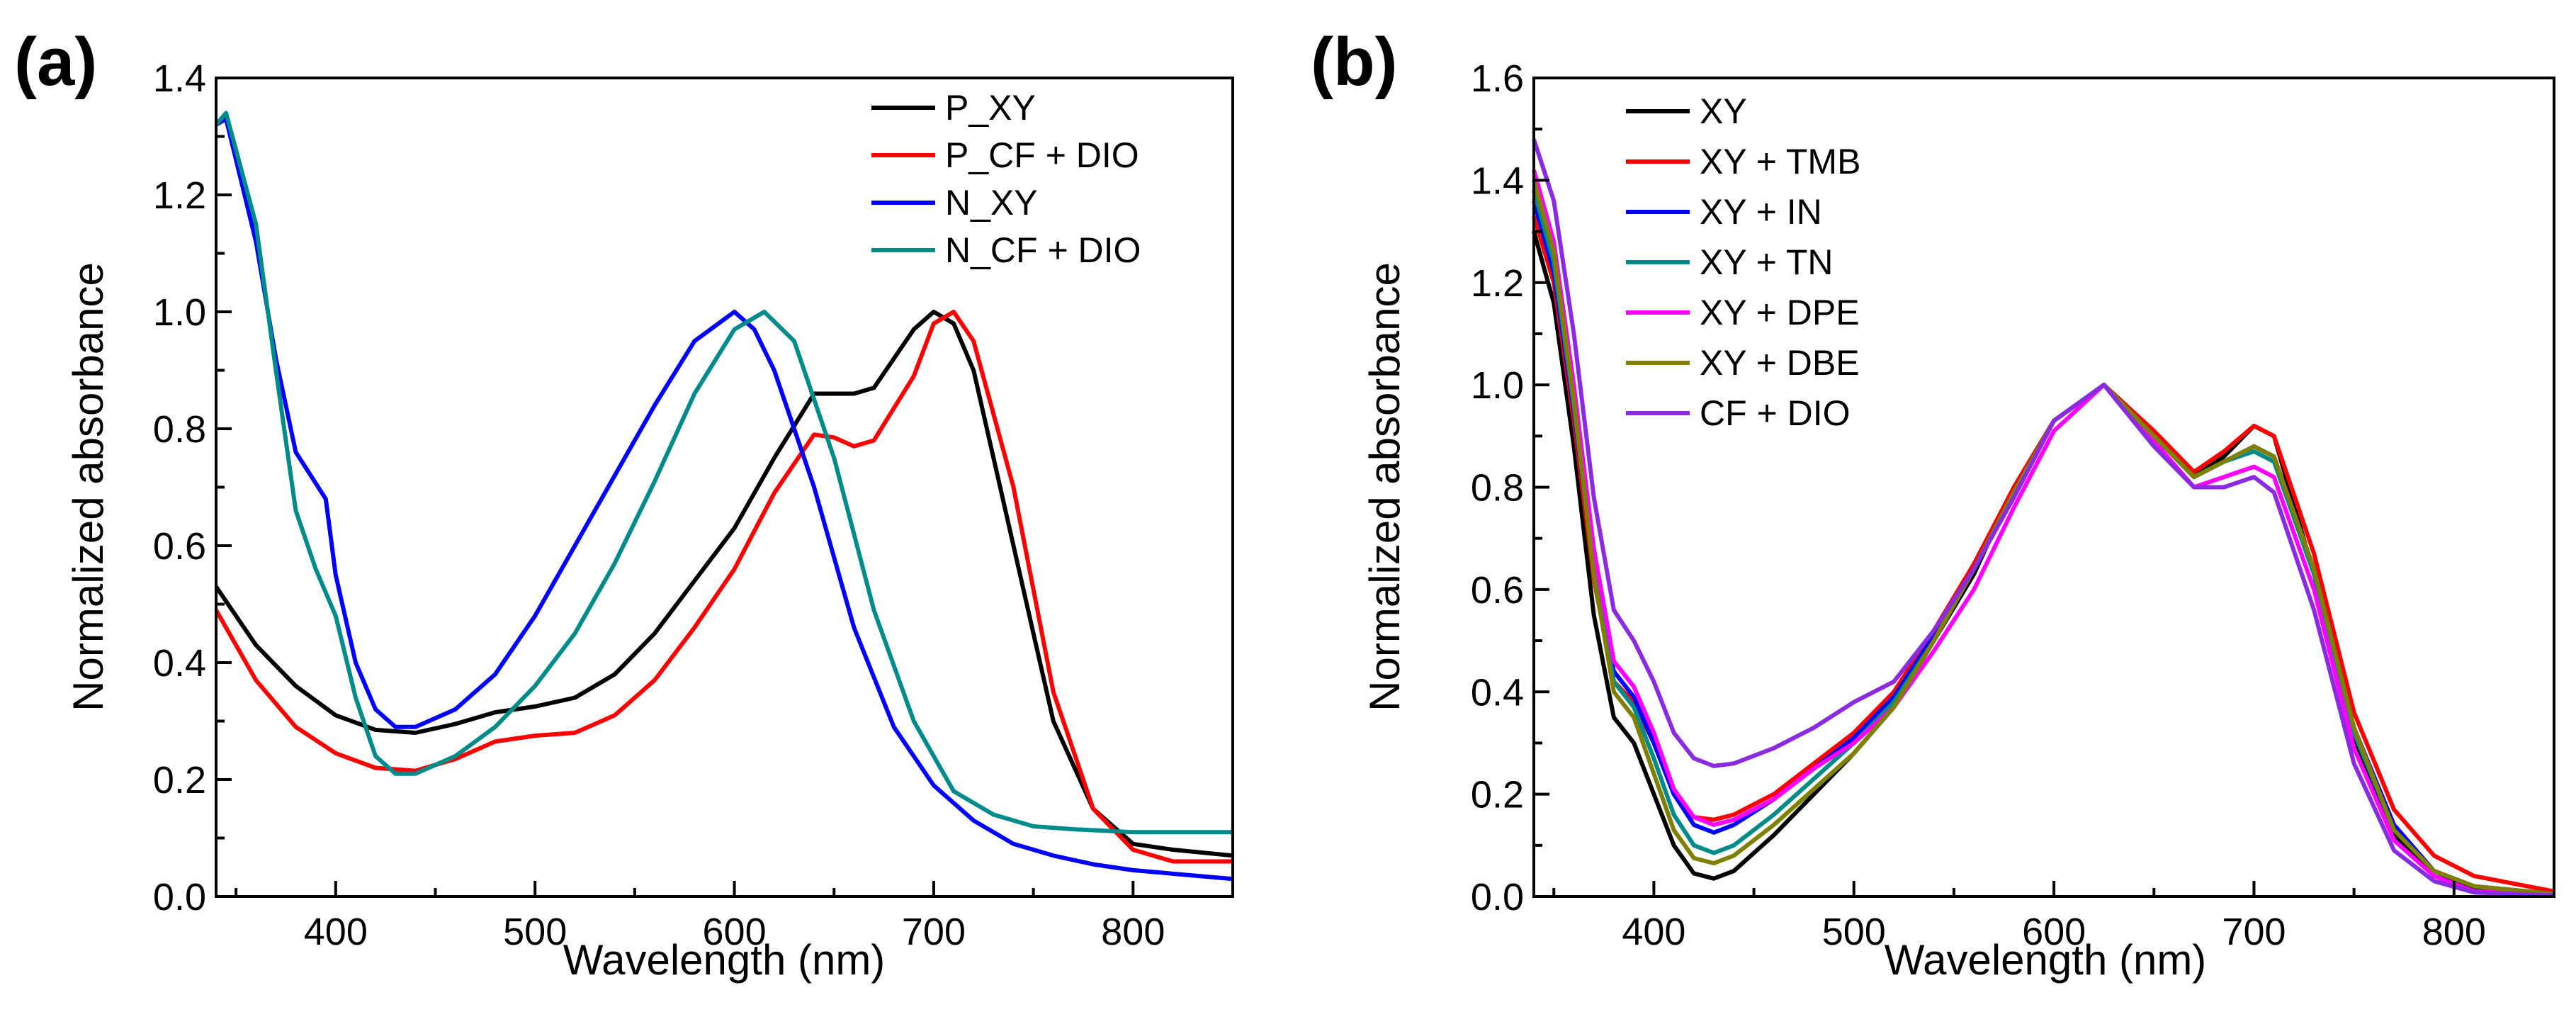 Image resolution: width=2576 pixels, height=1012 pixels. Describe the element at coordinates (1775, 413) in the screenshot. I see `legend-label: CF + DIO` at that location.